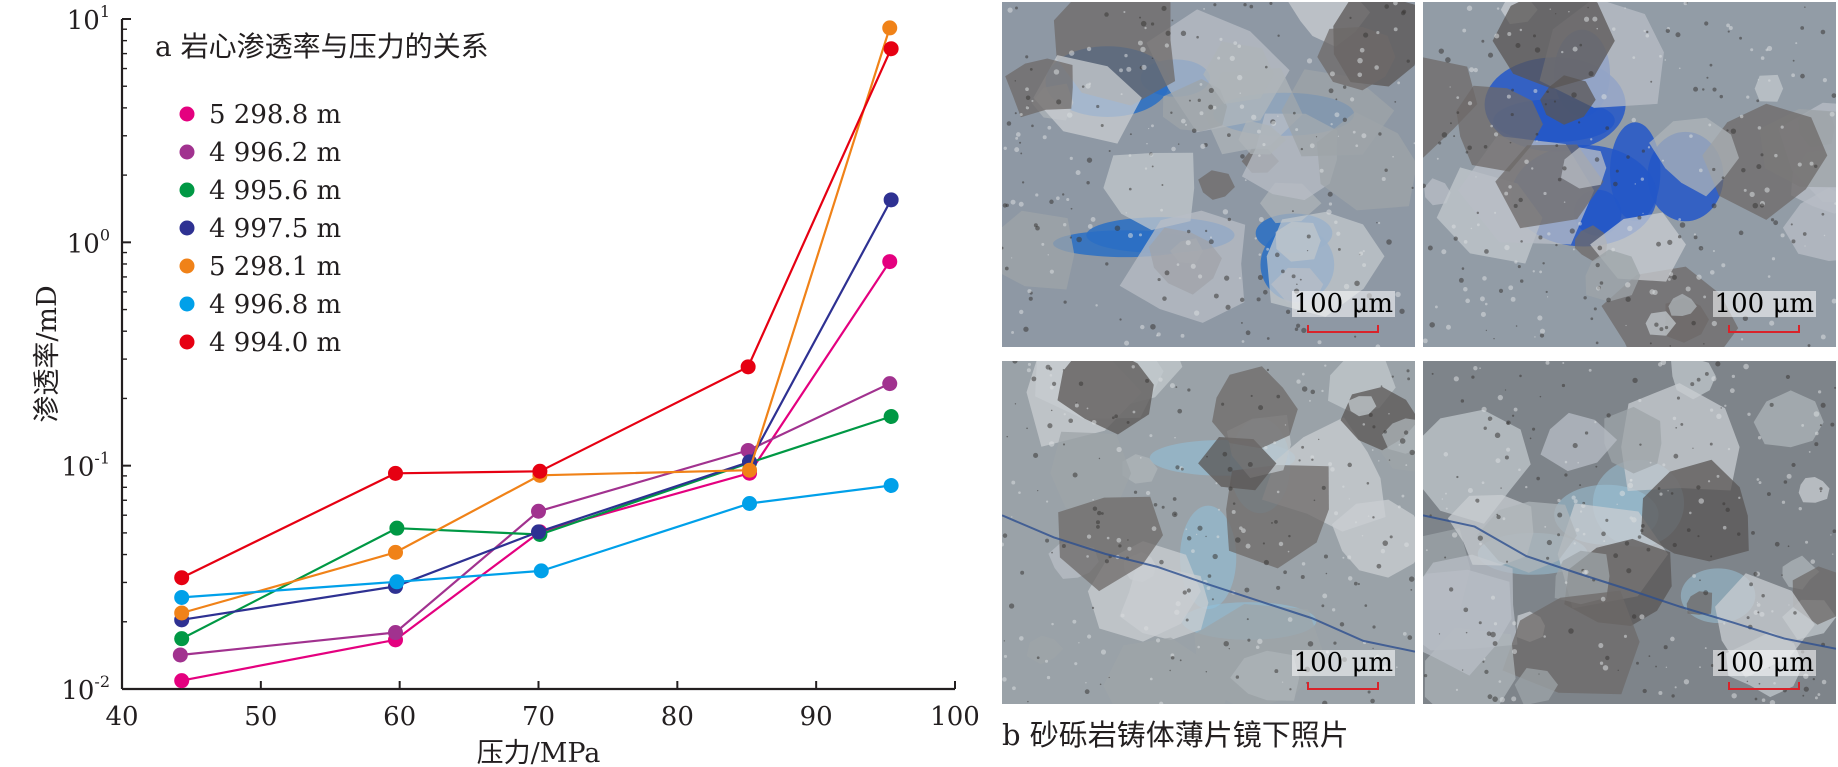 The image size is (1838, 767). Describe the element at coordinates (275, 115) in the screenshot. I see `legend-label: 5 298.8 m` at that location.